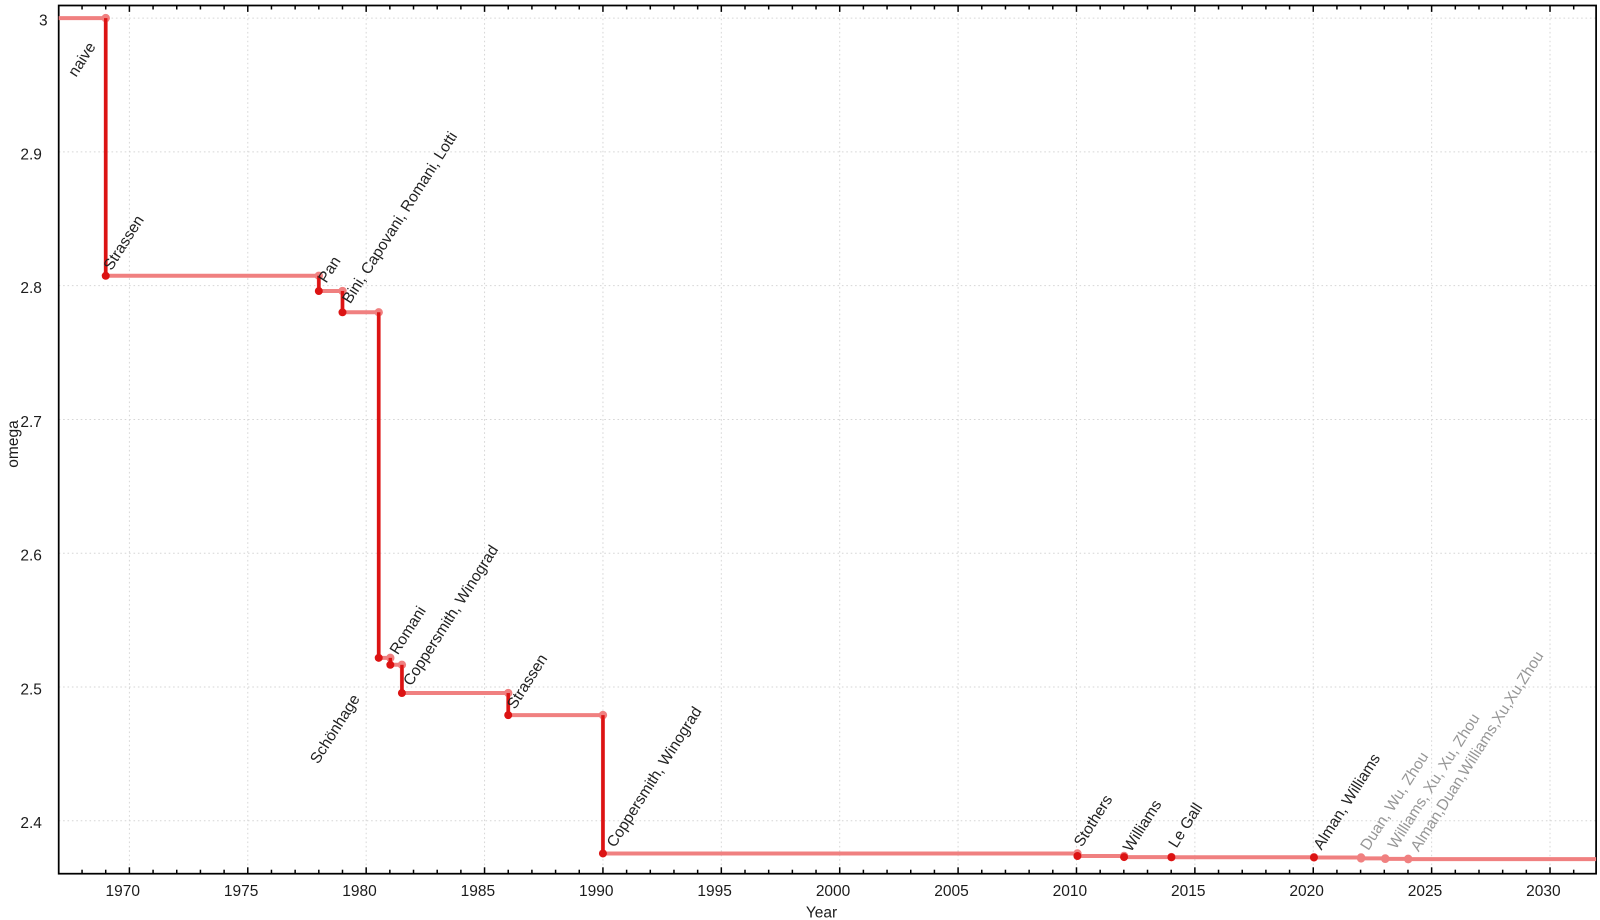 This screenshot has height=920, width=1600. Describe the element at coordinates (1070, 891) in the screenshot. I see `svg-text: 2010` at that location.